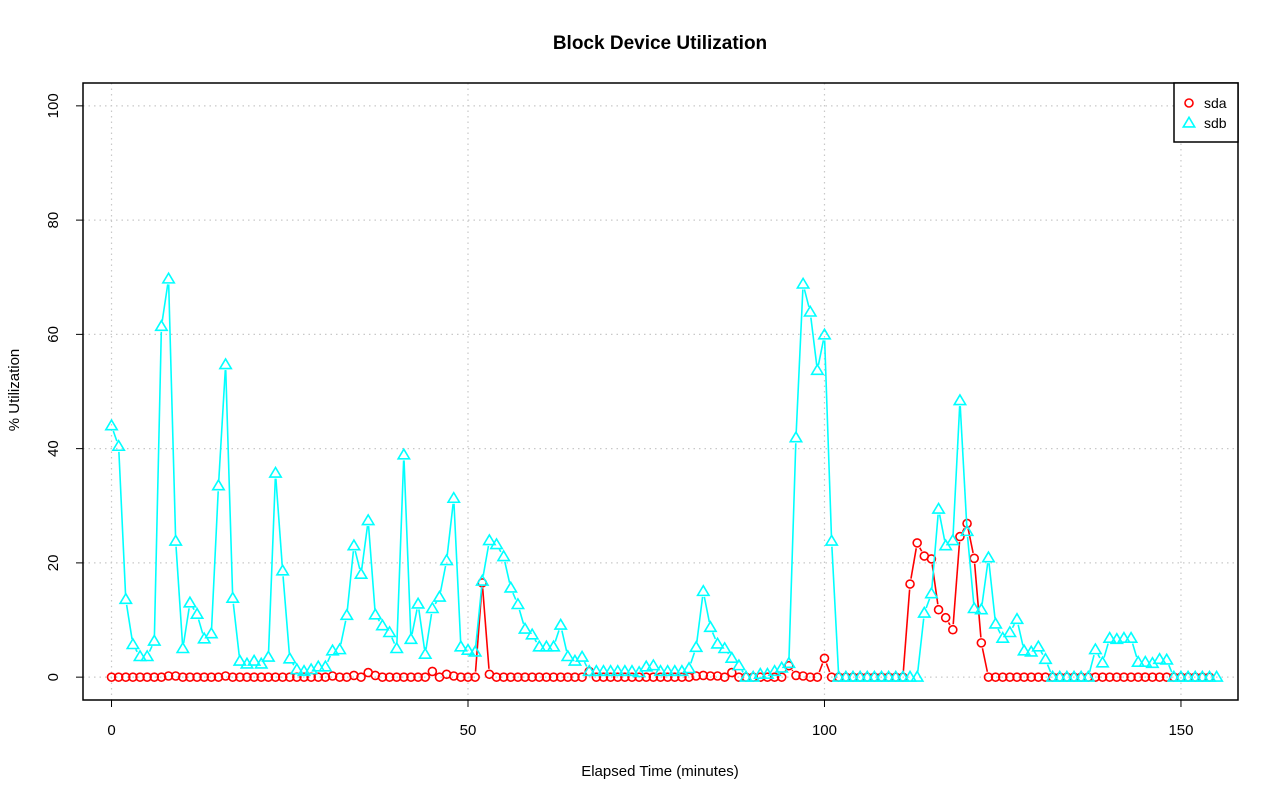 The image size is (1280, 801). What do you see at coordinates (111, 730) in the screenshot?
I see `x-tick-label: 0` at bounding box center [111, 730].